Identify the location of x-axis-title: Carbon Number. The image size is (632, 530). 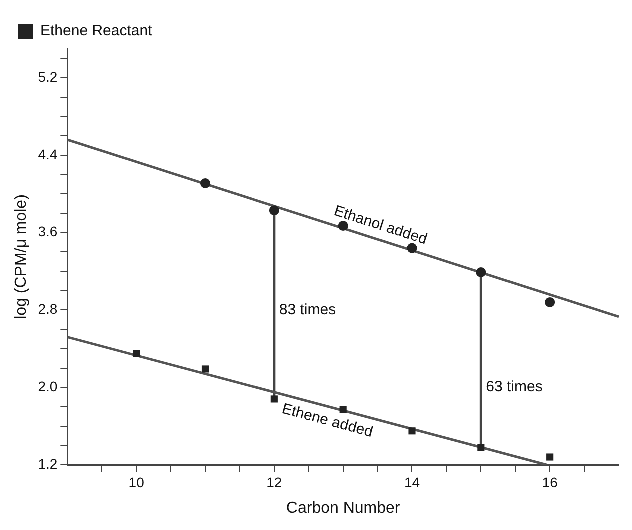
(343, 508).